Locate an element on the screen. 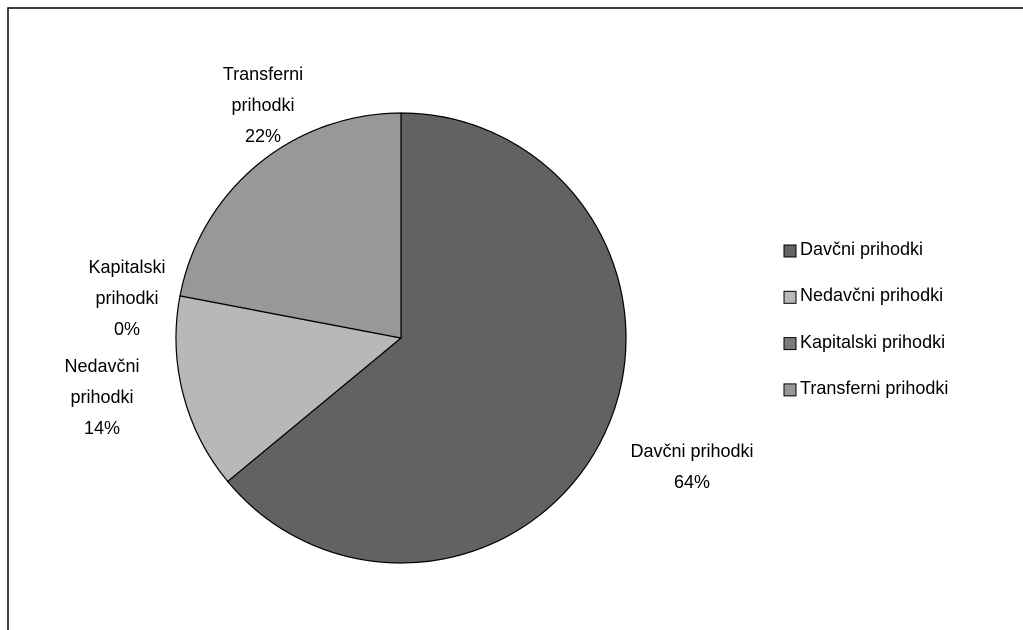 This screenshot has height=630, width=1023. legend-label: Transferni prihodki is located at coordinates (874, 387).